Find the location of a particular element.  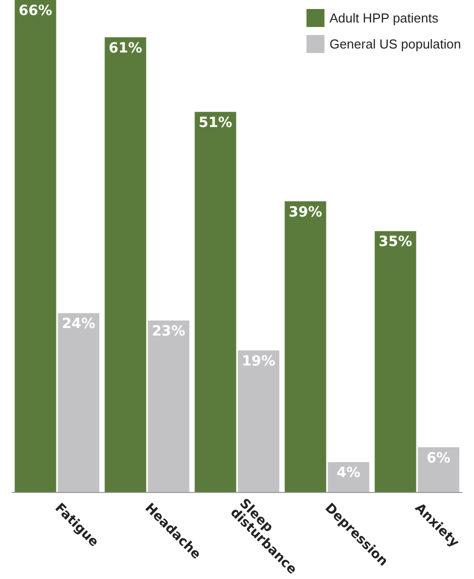

data-label: 23% is located at coordinates (169, 332).